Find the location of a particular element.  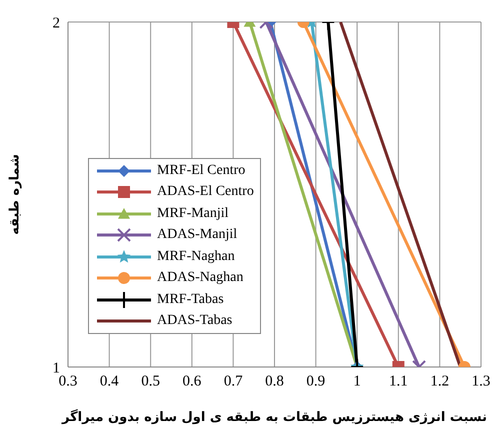

x-tick-label: 1.3 is located at coordinates (481, 382).